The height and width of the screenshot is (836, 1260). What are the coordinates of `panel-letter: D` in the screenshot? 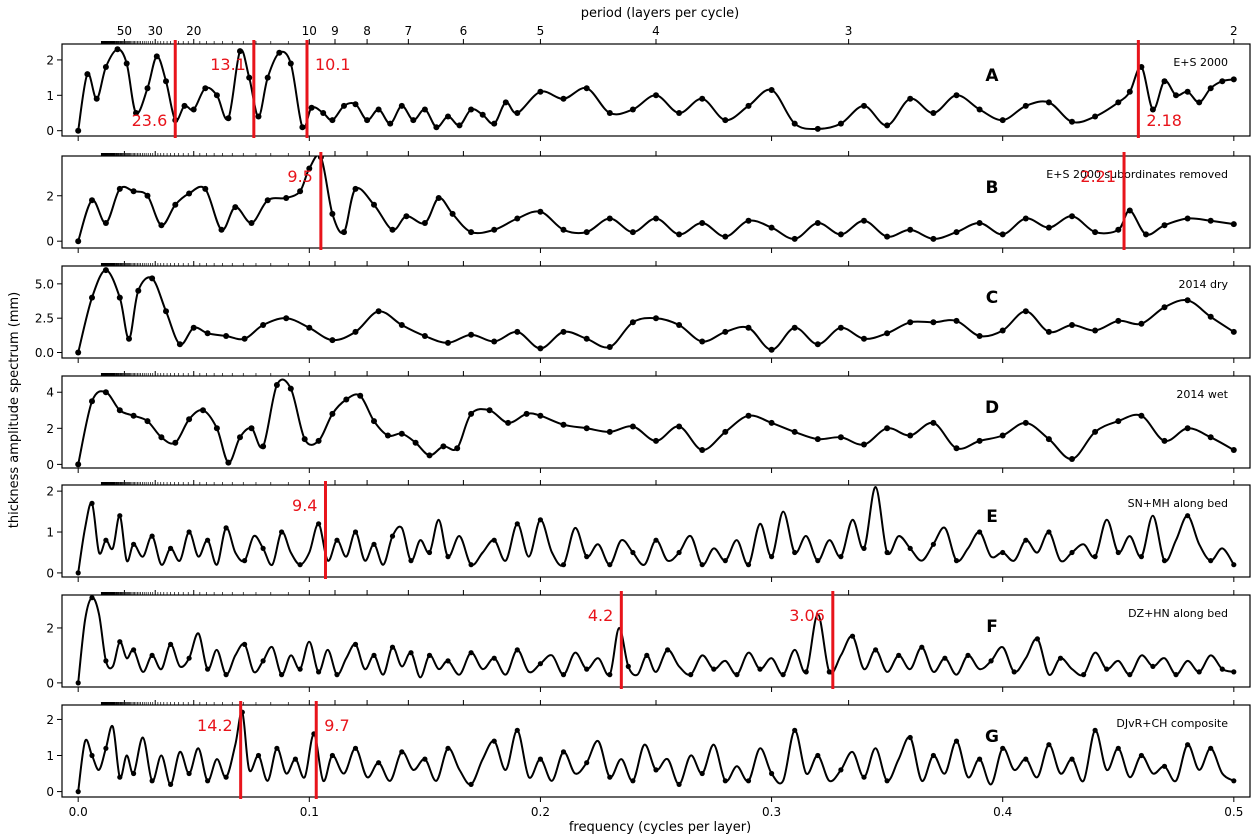 It's located at (992, 408).